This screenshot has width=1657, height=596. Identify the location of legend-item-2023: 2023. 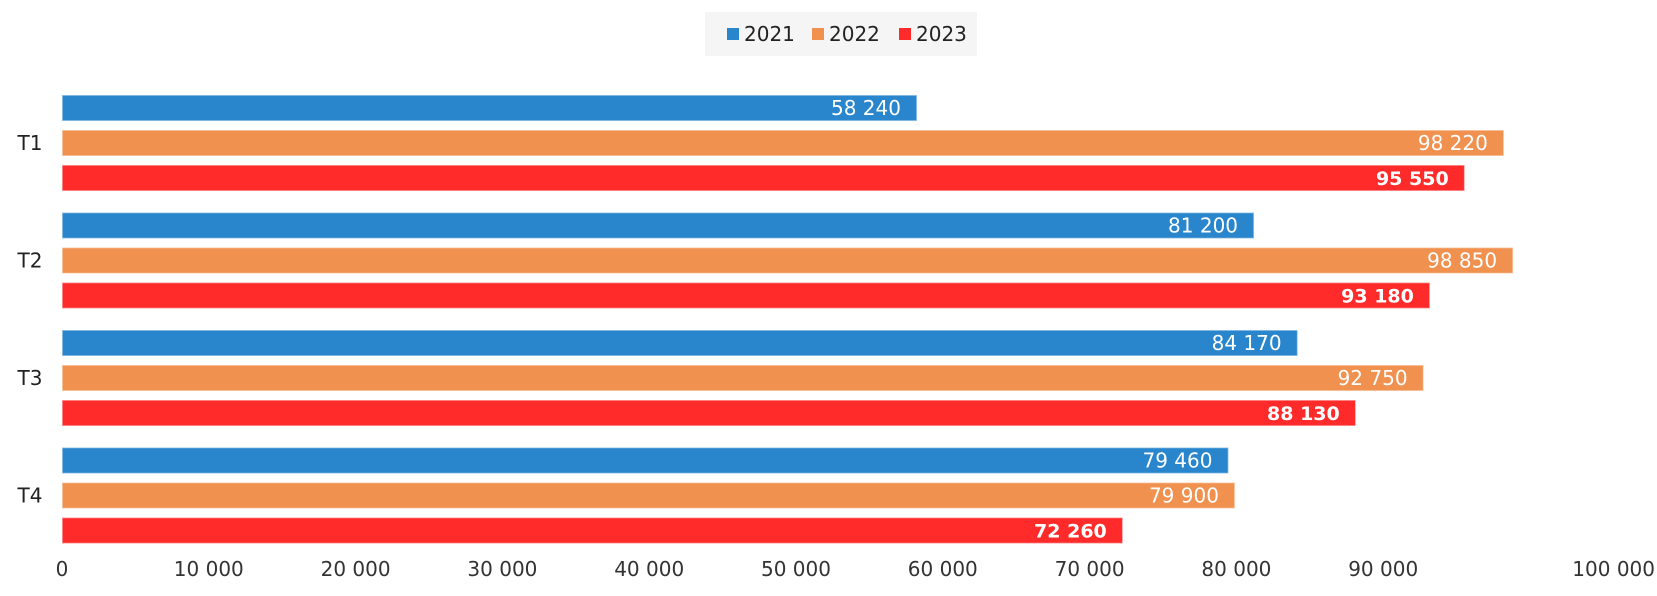
(933, 34).